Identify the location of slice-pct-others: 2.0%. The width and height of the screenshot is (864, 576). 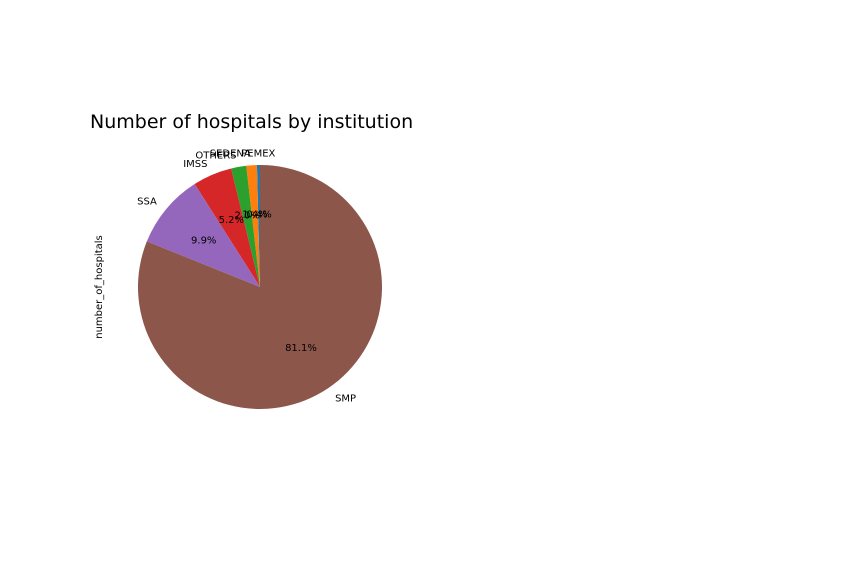
(246, 215).